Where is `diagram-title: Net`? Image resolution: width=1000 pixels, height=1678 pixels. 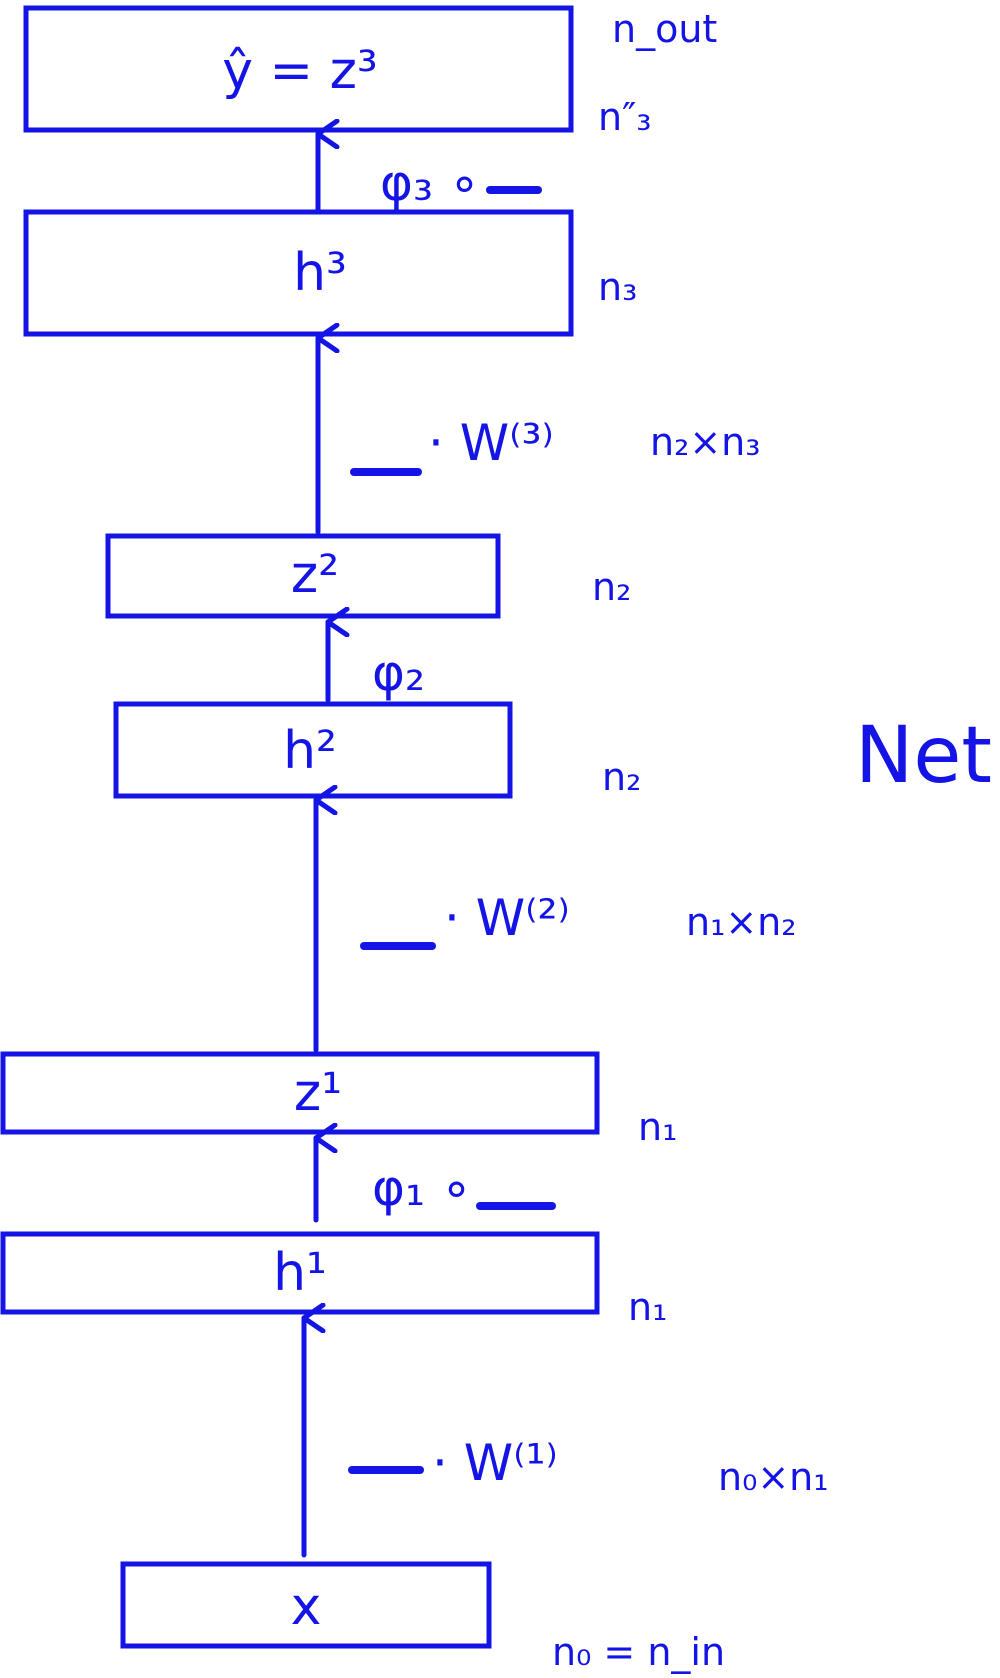
diagram-title: Net is located at coordinates (923, 756).